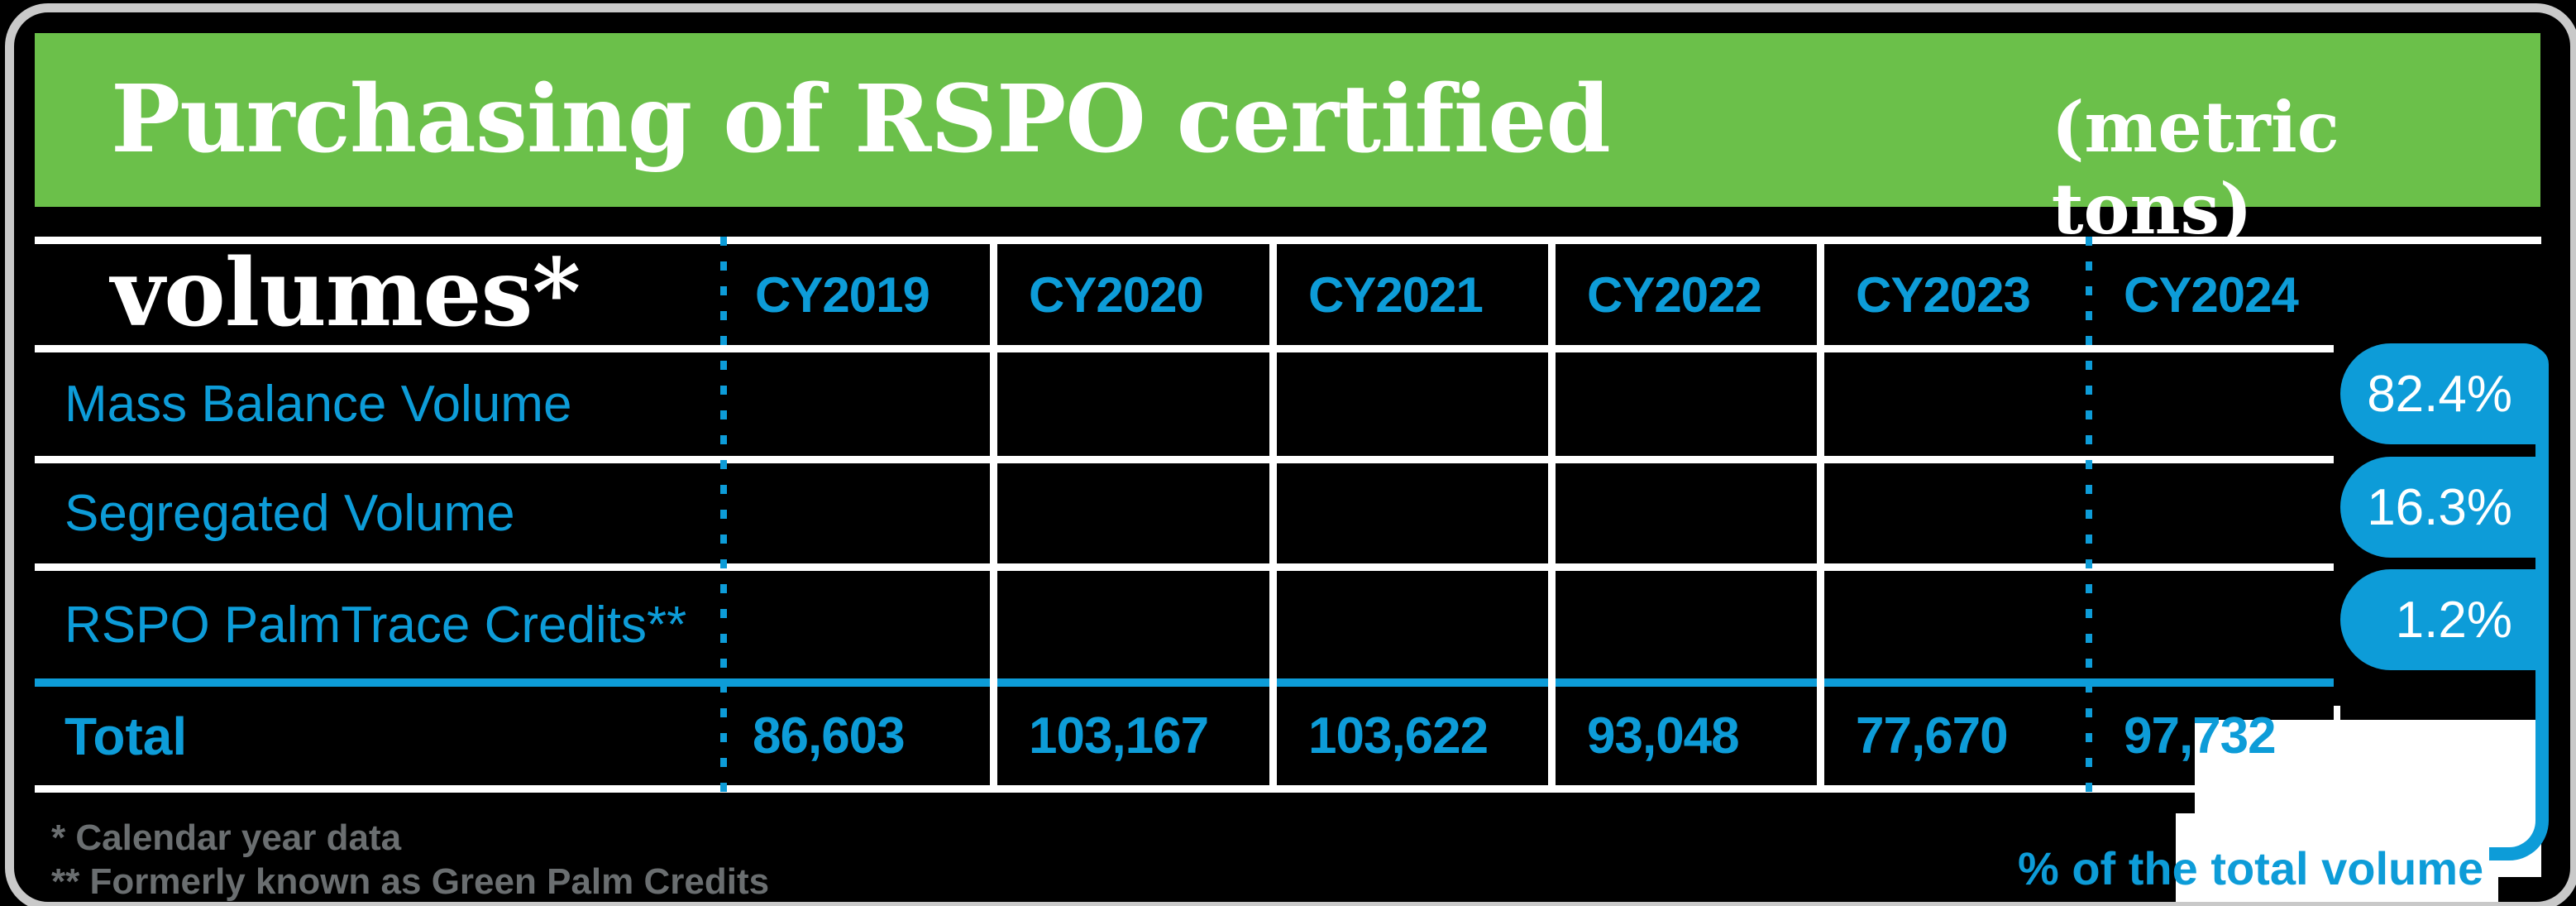 This screenshot has height=906, width=2576. Describe the element at coordinates (290, 513) in the screenshot. I see `row-label-segregated: Segregated Volume` at that location.